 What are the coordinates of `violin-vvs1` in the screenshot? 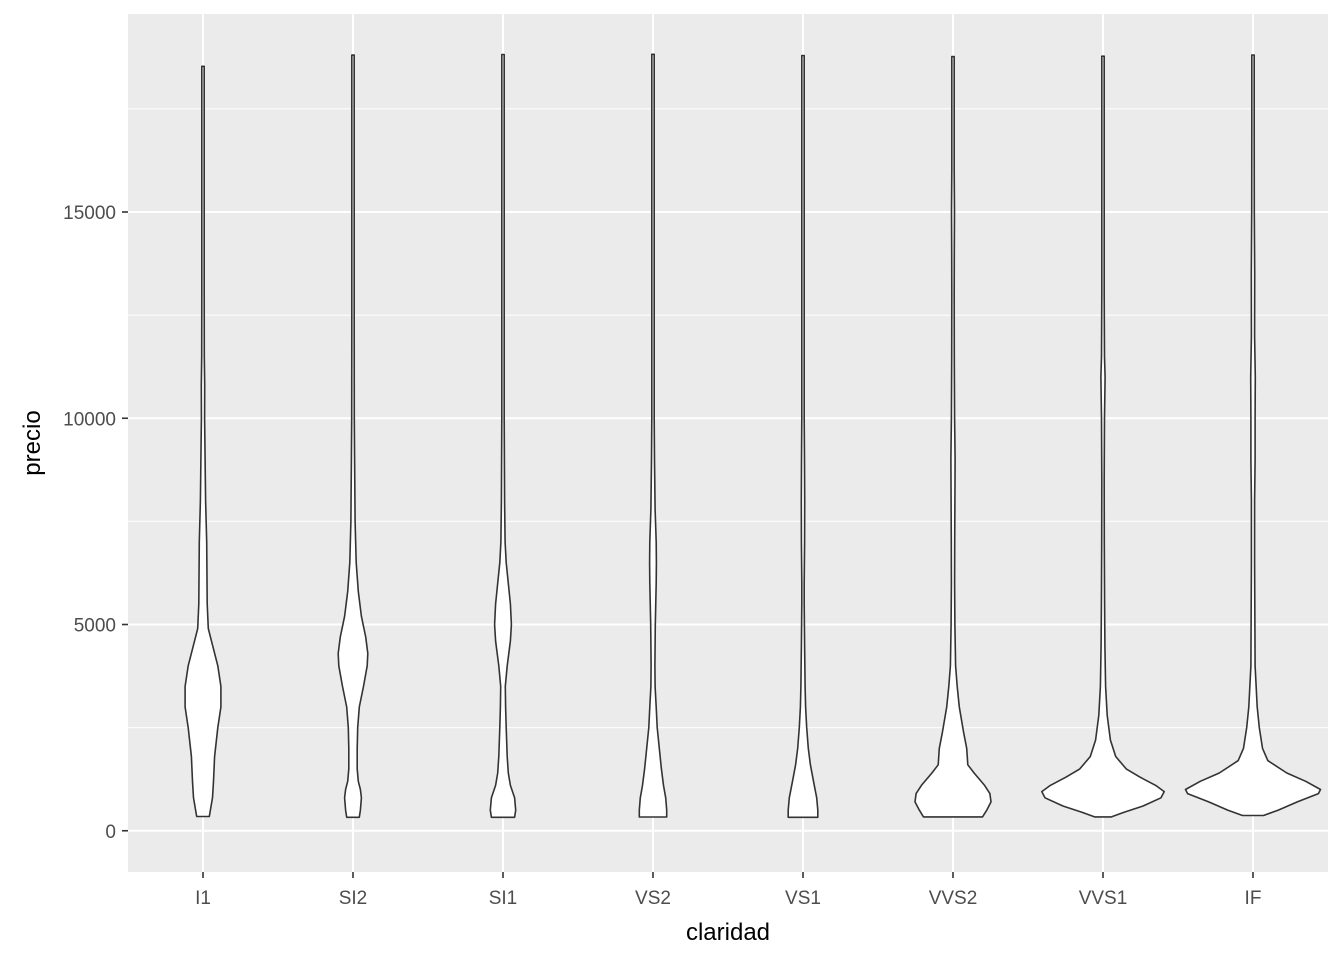 It's located at (1103, 436).